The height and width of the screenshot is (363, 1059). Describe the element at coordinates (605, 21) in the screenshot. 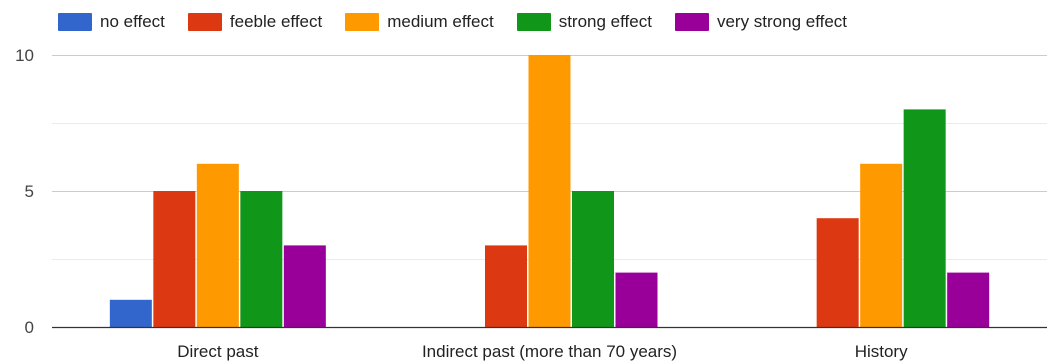

I see `legend-label: strong effect` at that location.